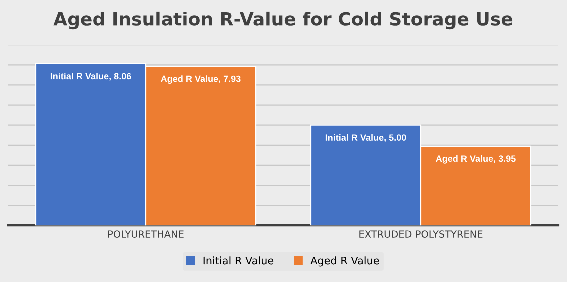  Describe the element at coordinates (476, 159) in the screenshot. I see `data-label: Aged R Value, 3.95` at that location.